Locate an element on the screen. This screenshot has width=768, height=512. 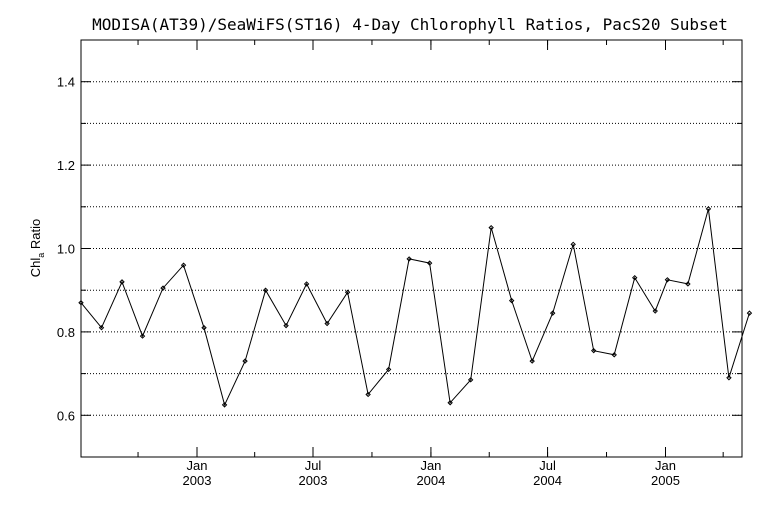
y-tick-label: 0.8 is located at coordinates (66, 332).